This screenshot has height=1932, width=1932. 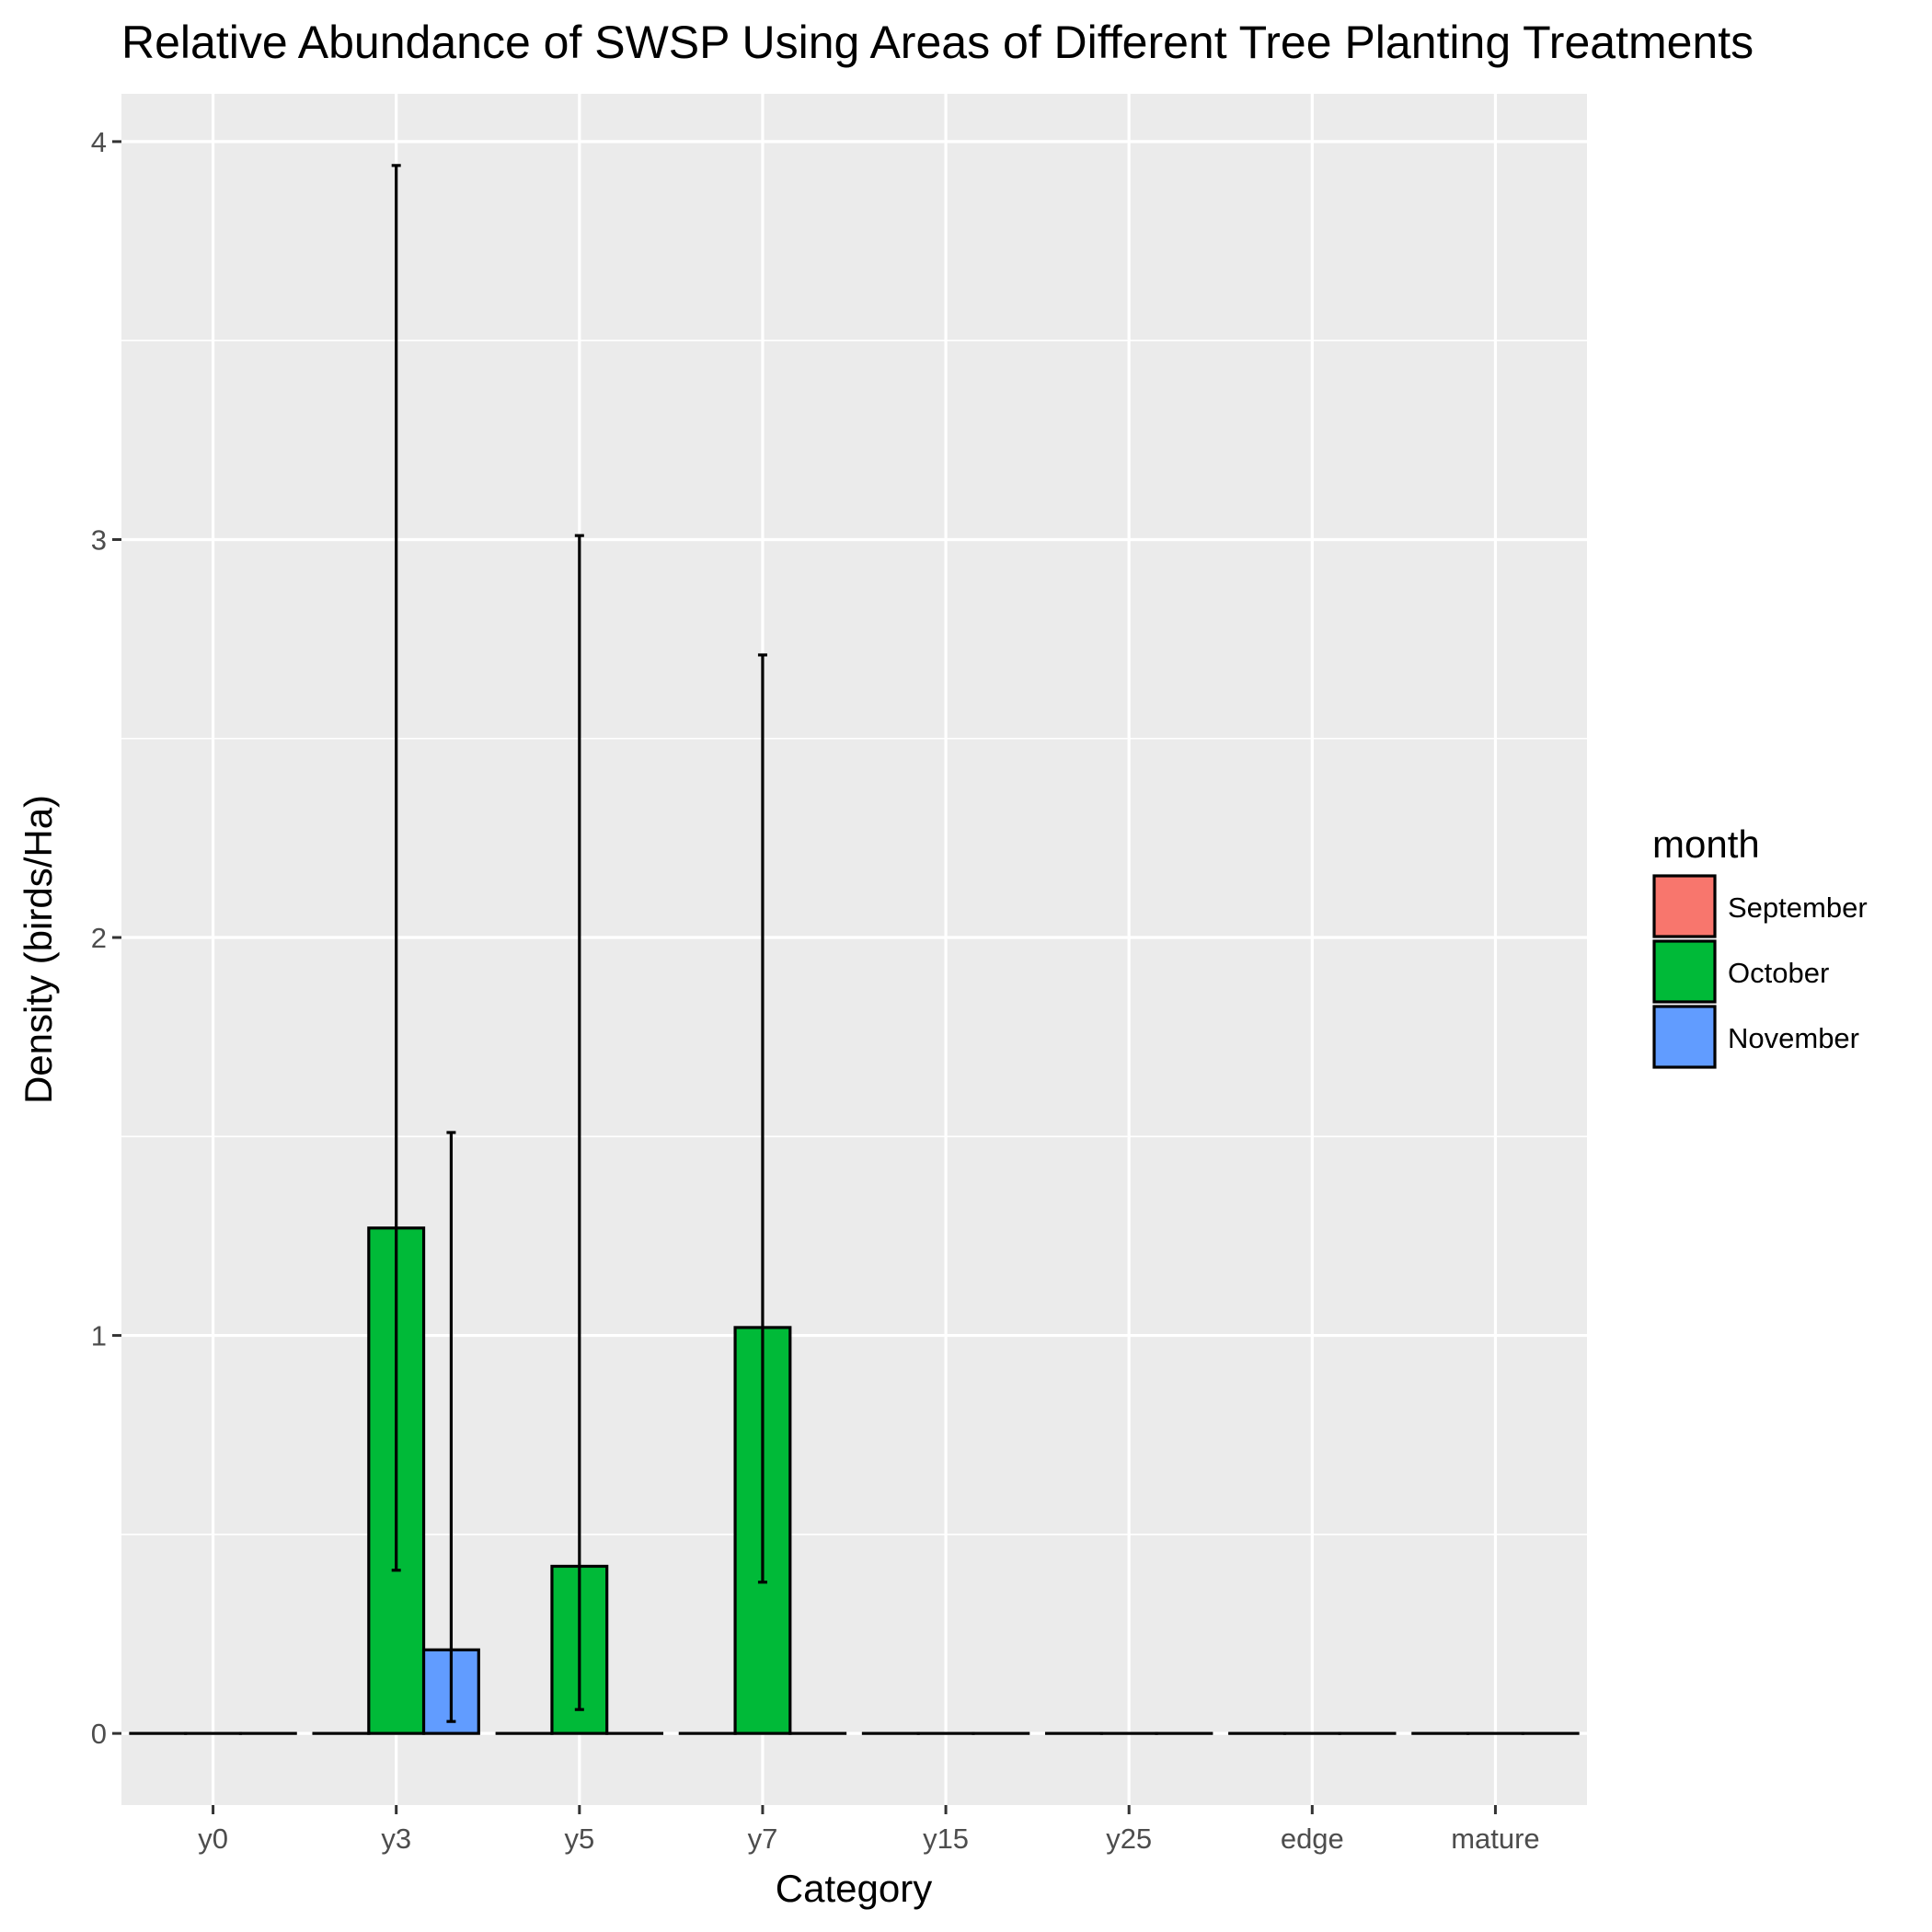 I want to click on x-axis-title: Category, so click(x=854, y=1888).